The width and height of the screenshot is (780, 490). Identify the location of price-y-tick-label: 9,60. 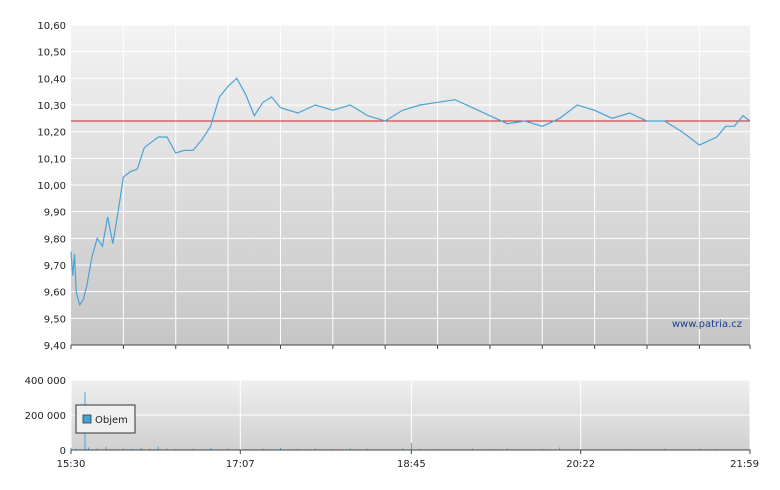
(55, 293).